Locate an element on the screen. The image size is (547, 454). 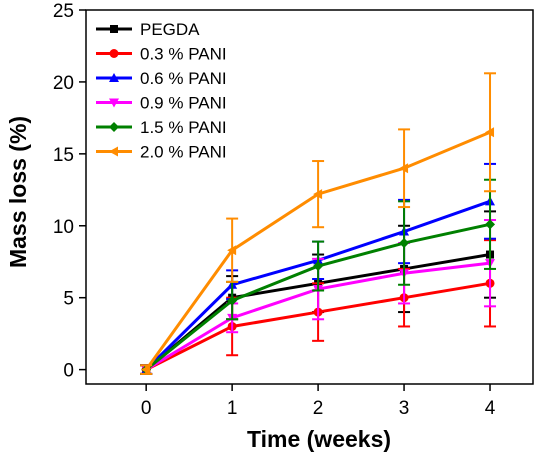
legend-item: PEGDA is located at coordinates (148, 29).